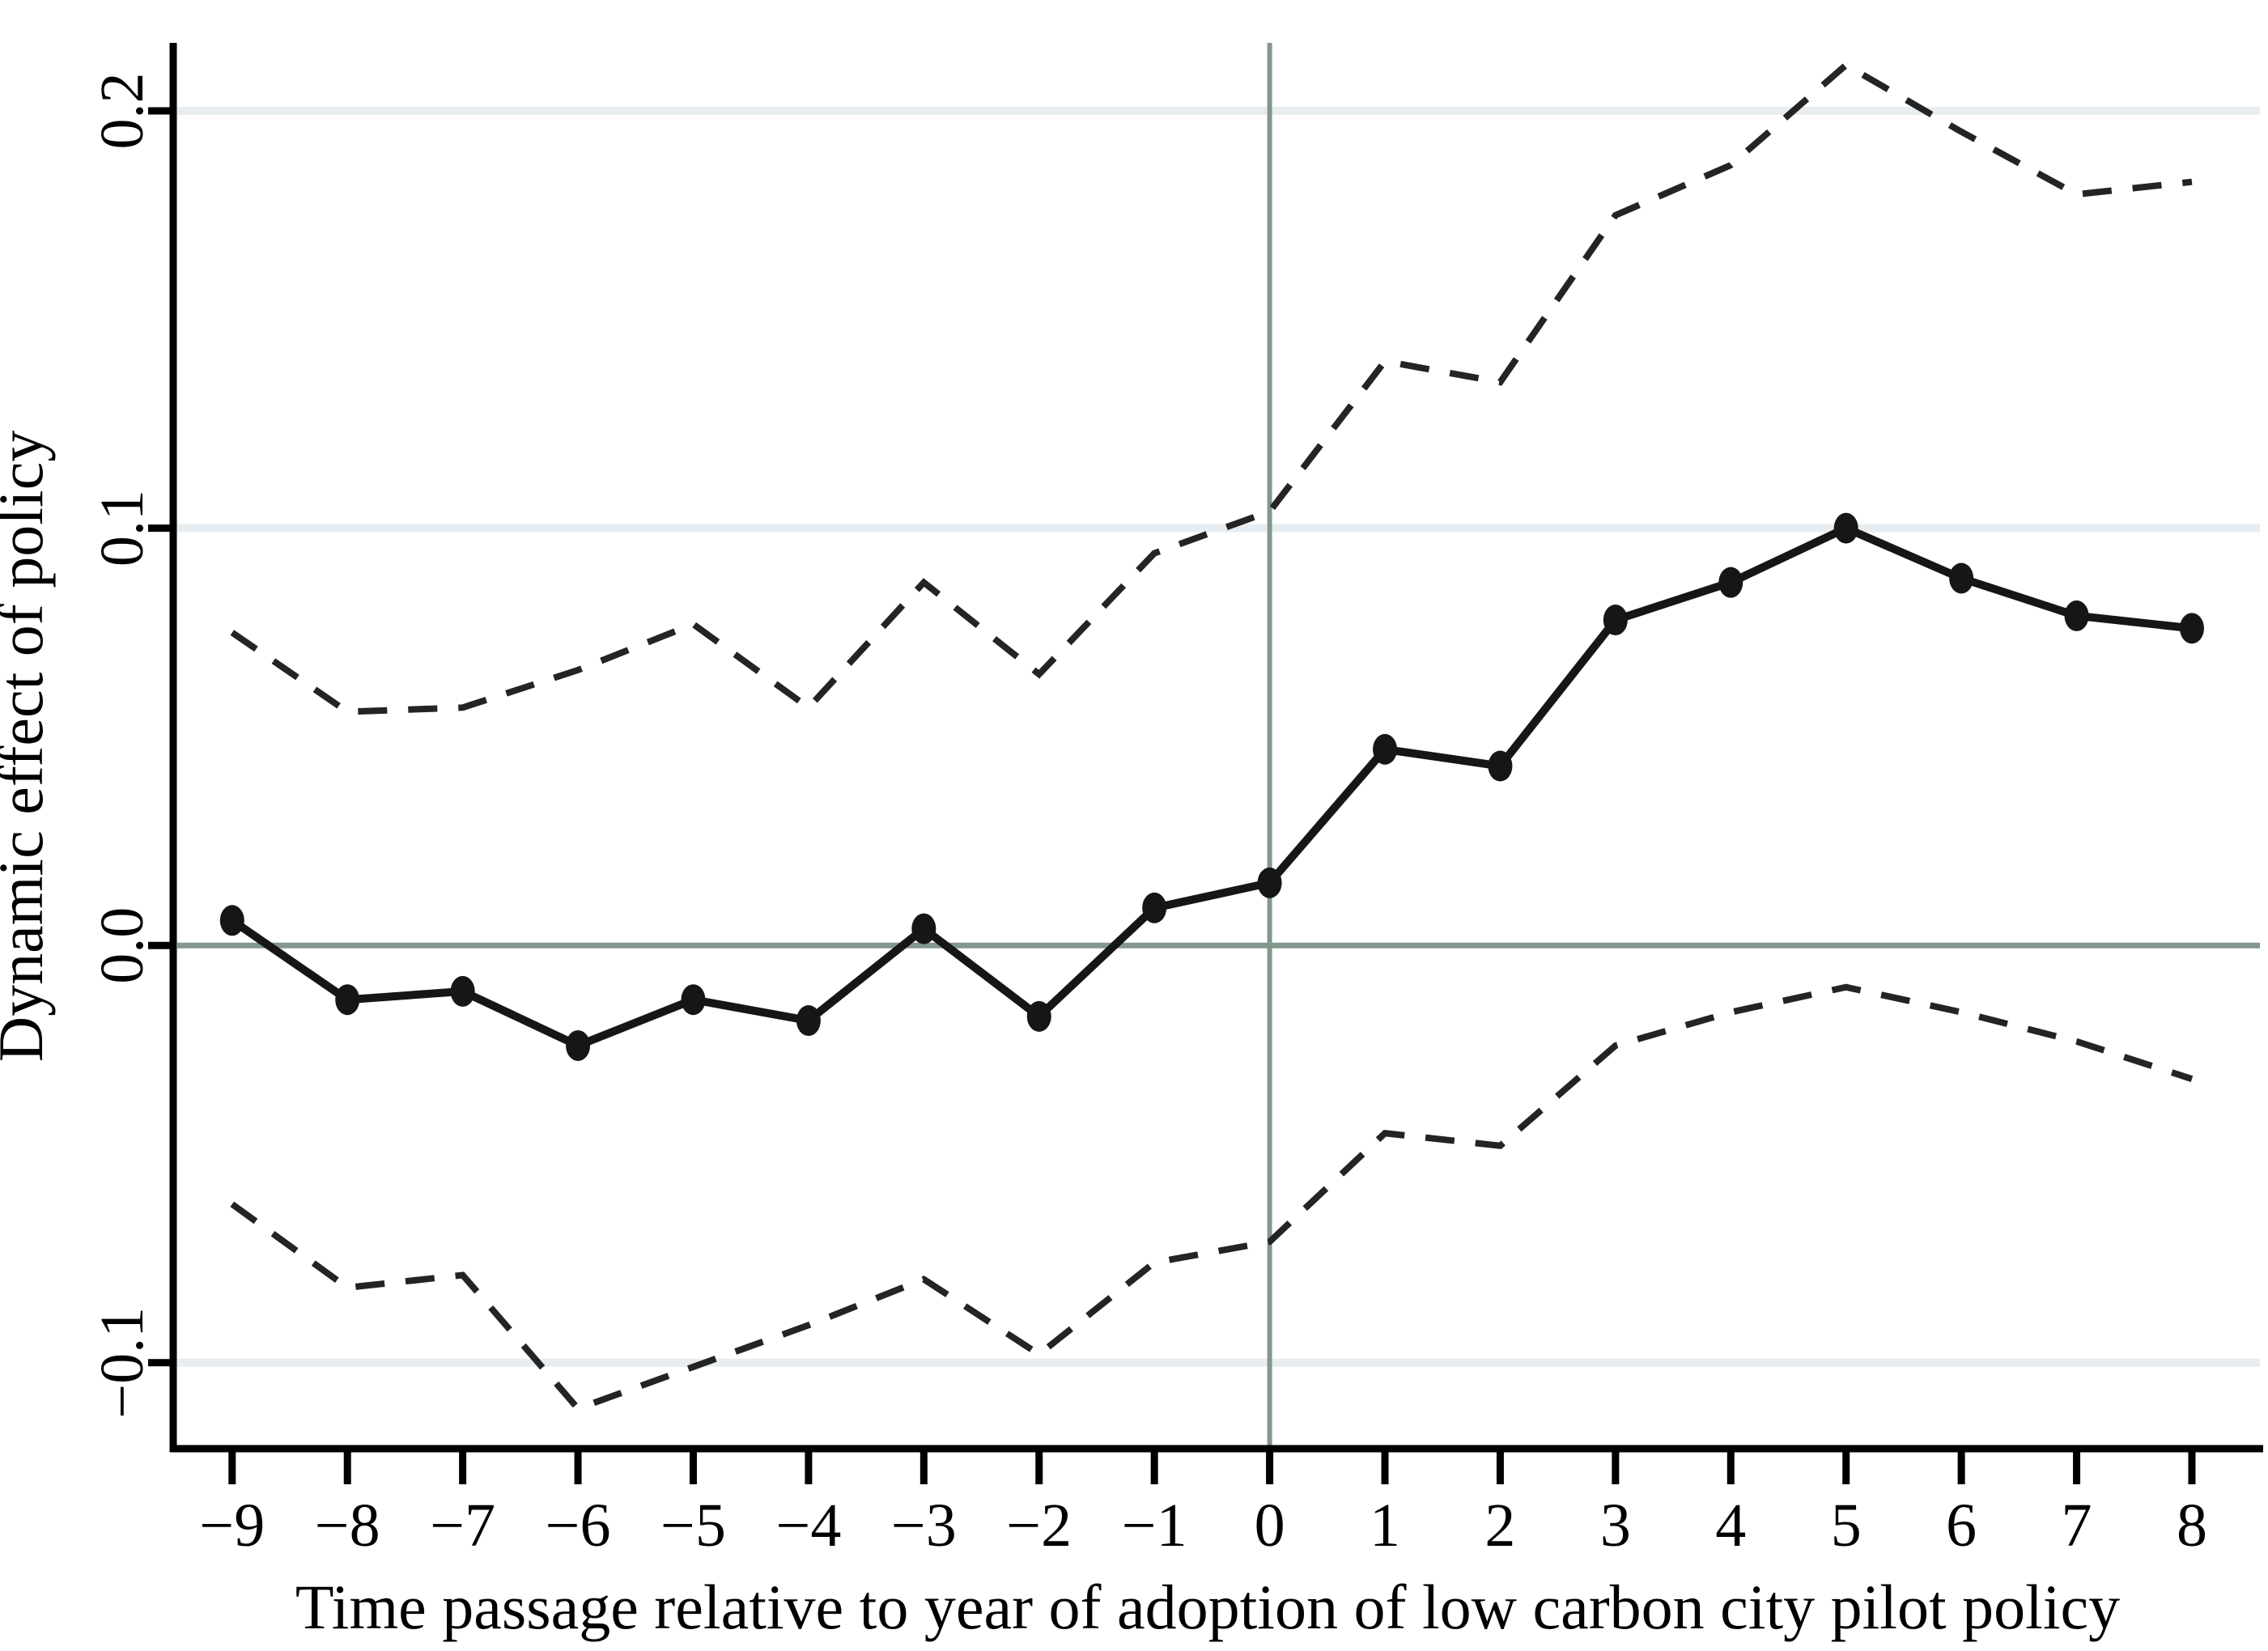 The height and width of the screenshot is (1651, 2268). Describe the element at coordinates (28, 746) in the screenshot. I see `y-axis-title: Dynamic effect of policy` at that location.